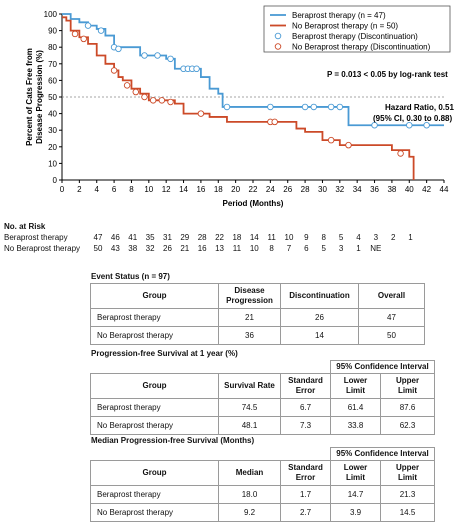 Image resolution: width=474 pixels, height=524 pixels. Describe the element at coordinates (374, 189) in the screenshot. I see `x-tick-label: 36` at that location.